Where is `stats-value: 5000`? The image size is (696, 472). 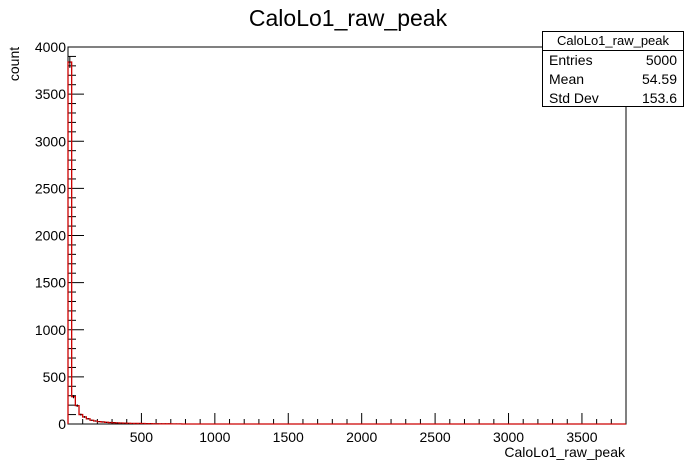
stats-value: 5000 is located at coordinates (661, 60).